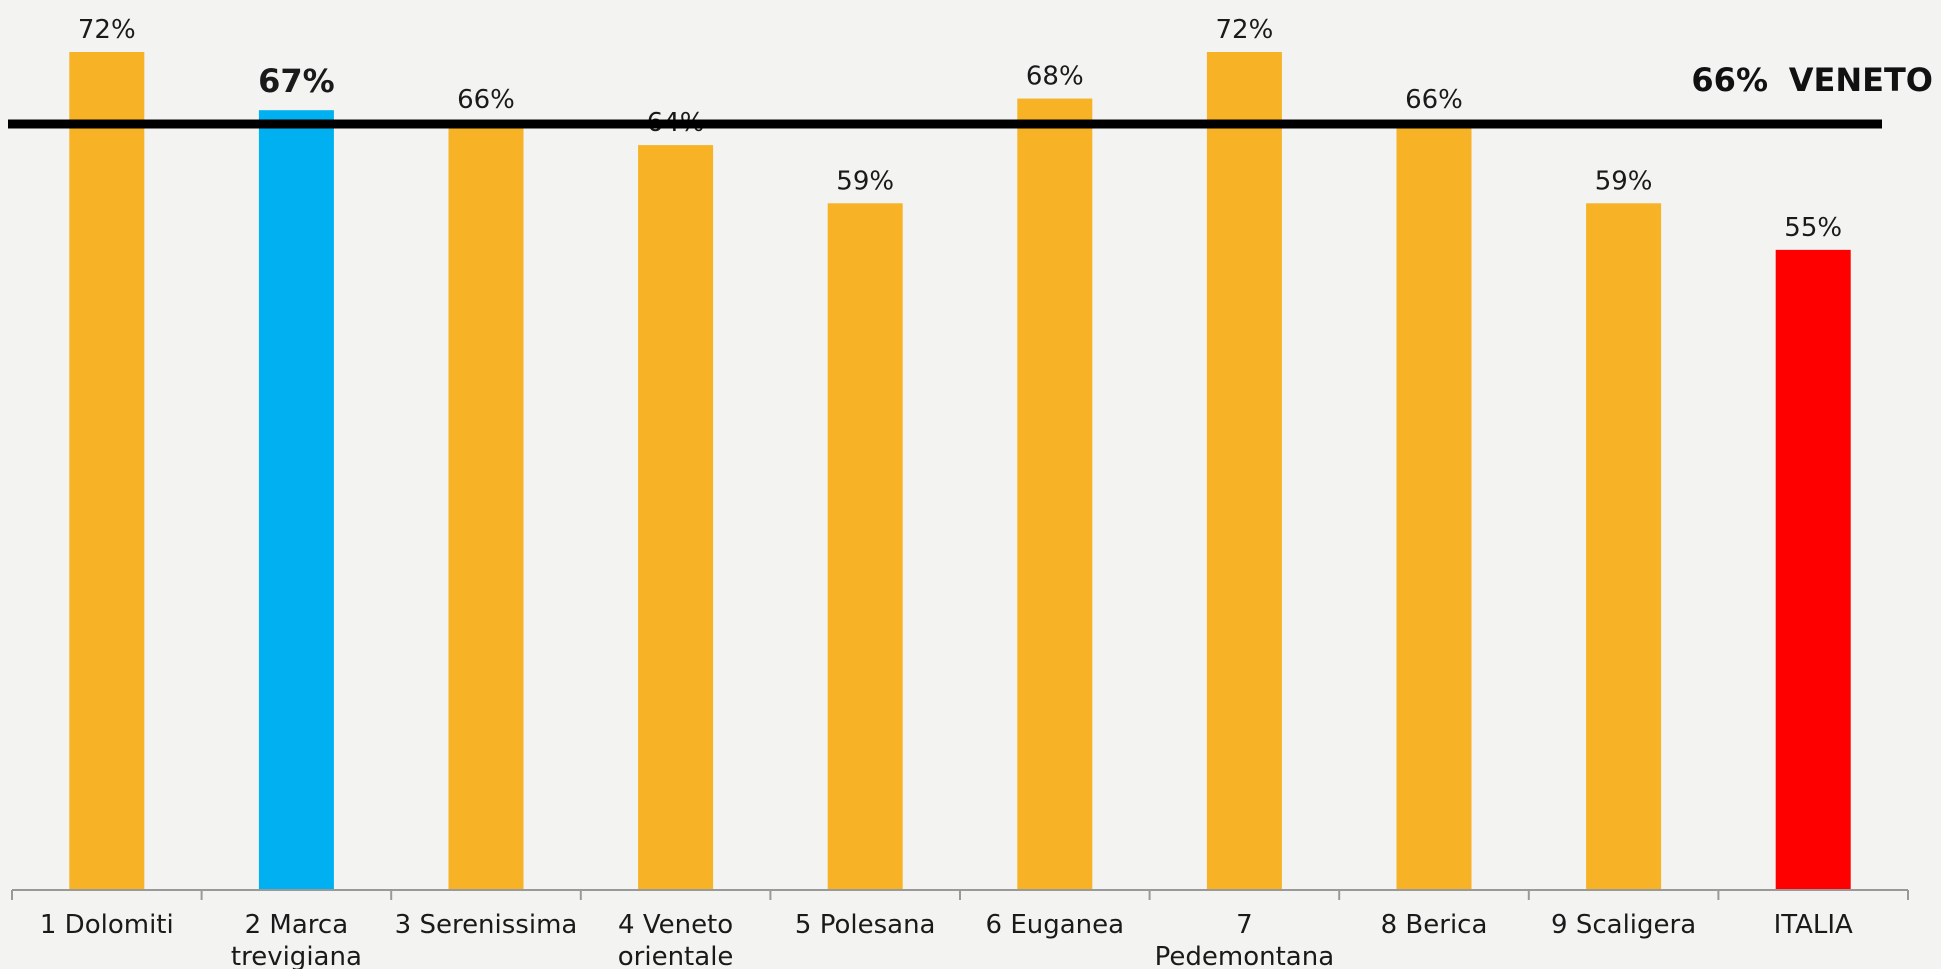  Describe the element at coordinates (296, 955) in the screenshot. I see `category-label-2: trevigiana` at that location.